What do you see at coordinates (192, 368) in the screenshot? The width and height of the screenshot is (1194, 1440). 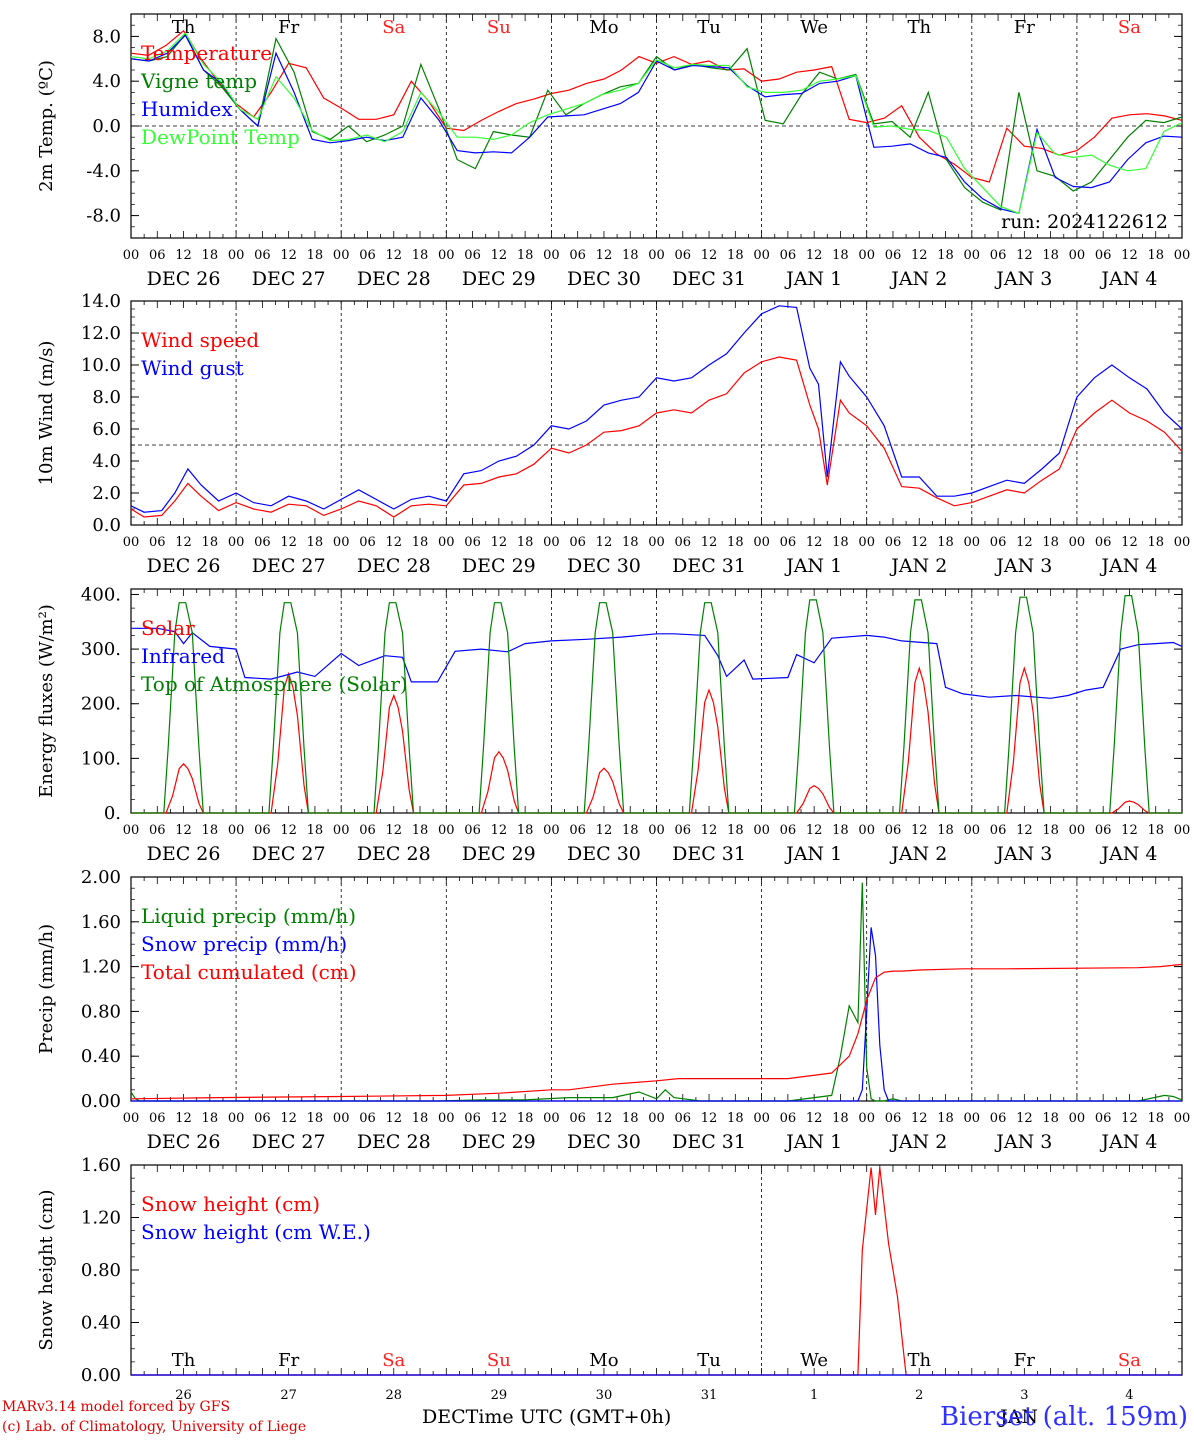 I see `legend-entry: Wind gust` at bounding box center [192, 368].